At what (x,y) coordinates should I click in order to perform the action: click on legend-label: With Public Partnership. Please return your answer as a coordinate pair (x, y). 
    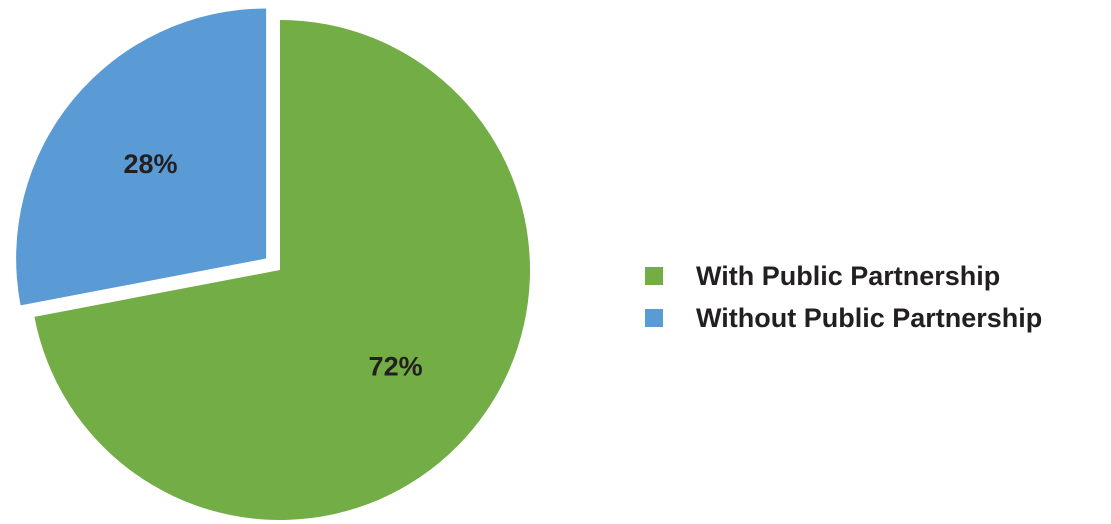
    Looking at the image, I should click on (848, 275).